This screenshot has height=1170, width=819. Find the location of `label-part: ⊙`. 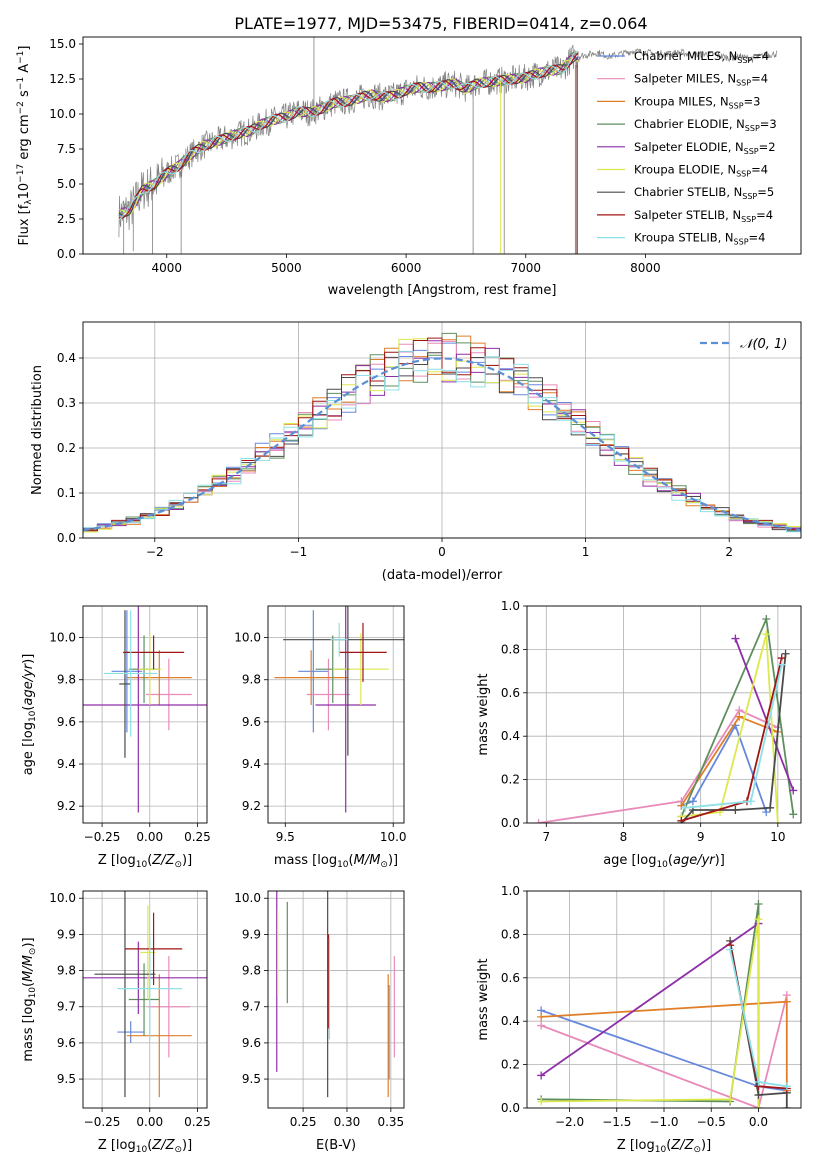

label-part: ⊙ is located at coordinates (178, 865).